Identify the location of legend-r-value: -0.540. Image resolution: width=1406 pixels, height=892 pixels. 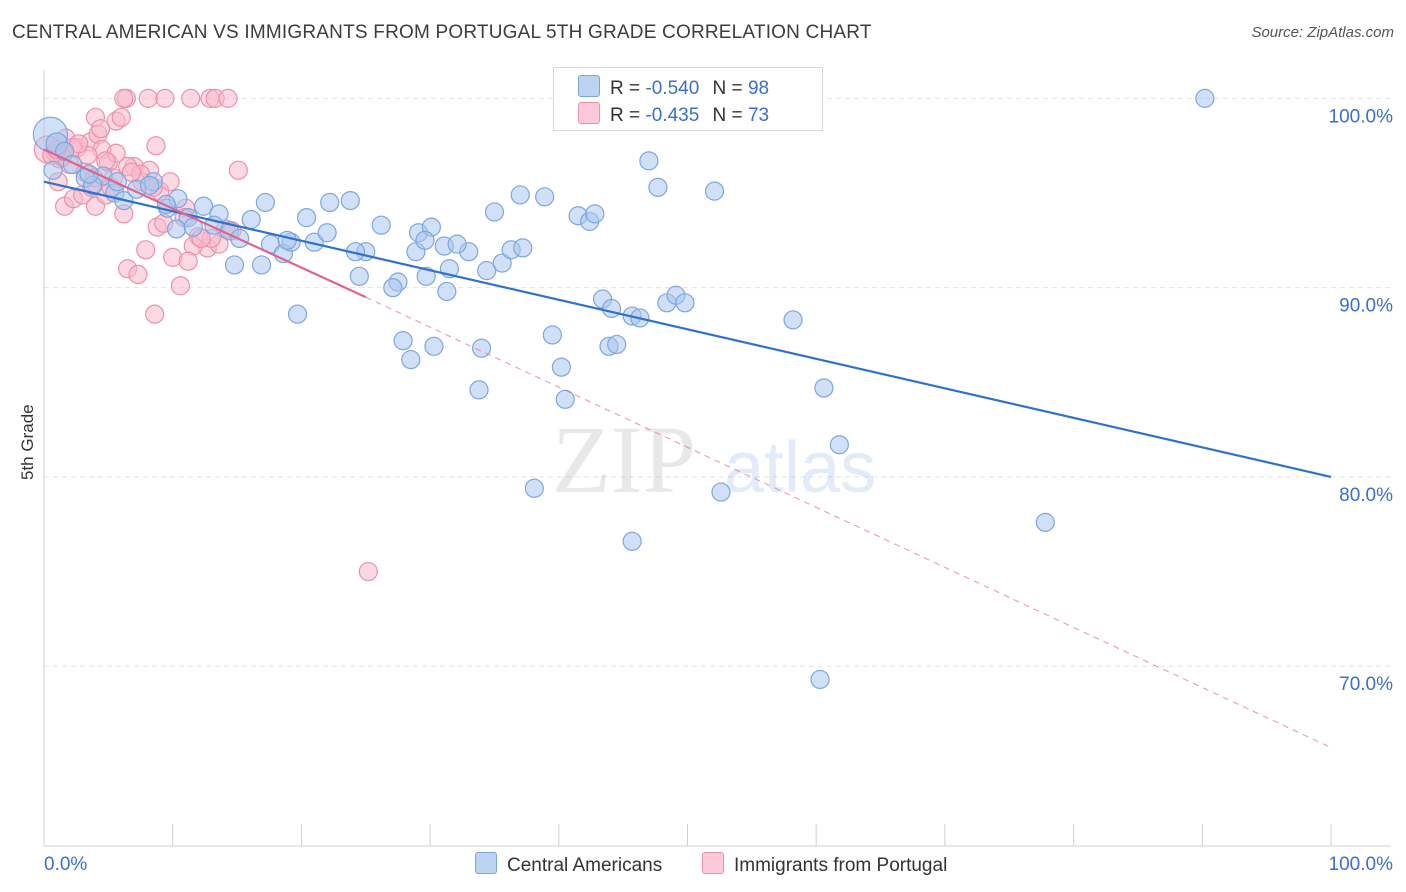
(672, 88).